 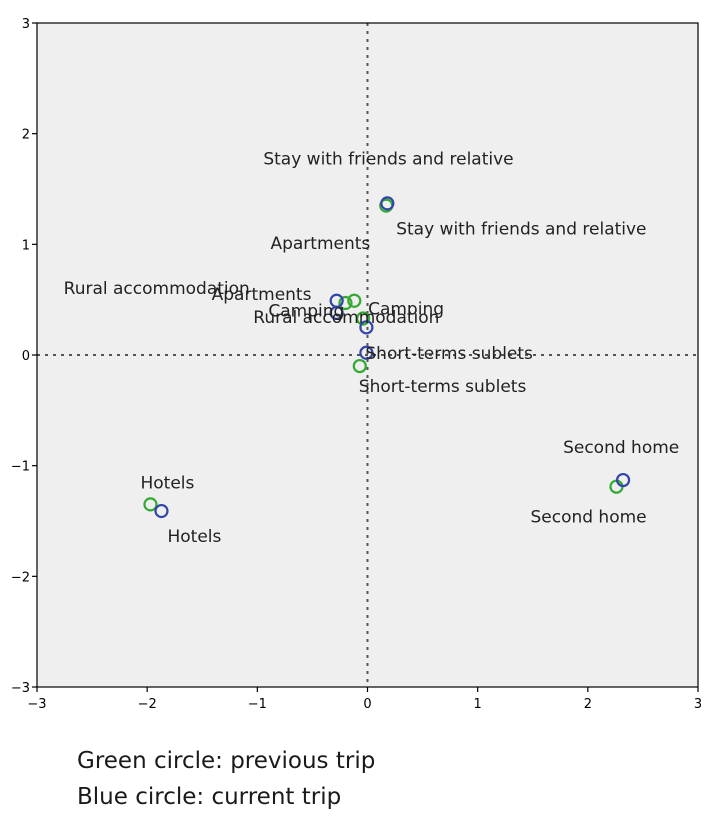 What do you see at coordinates (443, 387) in the screenshot?
I see `previous-trip-label: Short-terms sublets` at bounding box center [443, 387].